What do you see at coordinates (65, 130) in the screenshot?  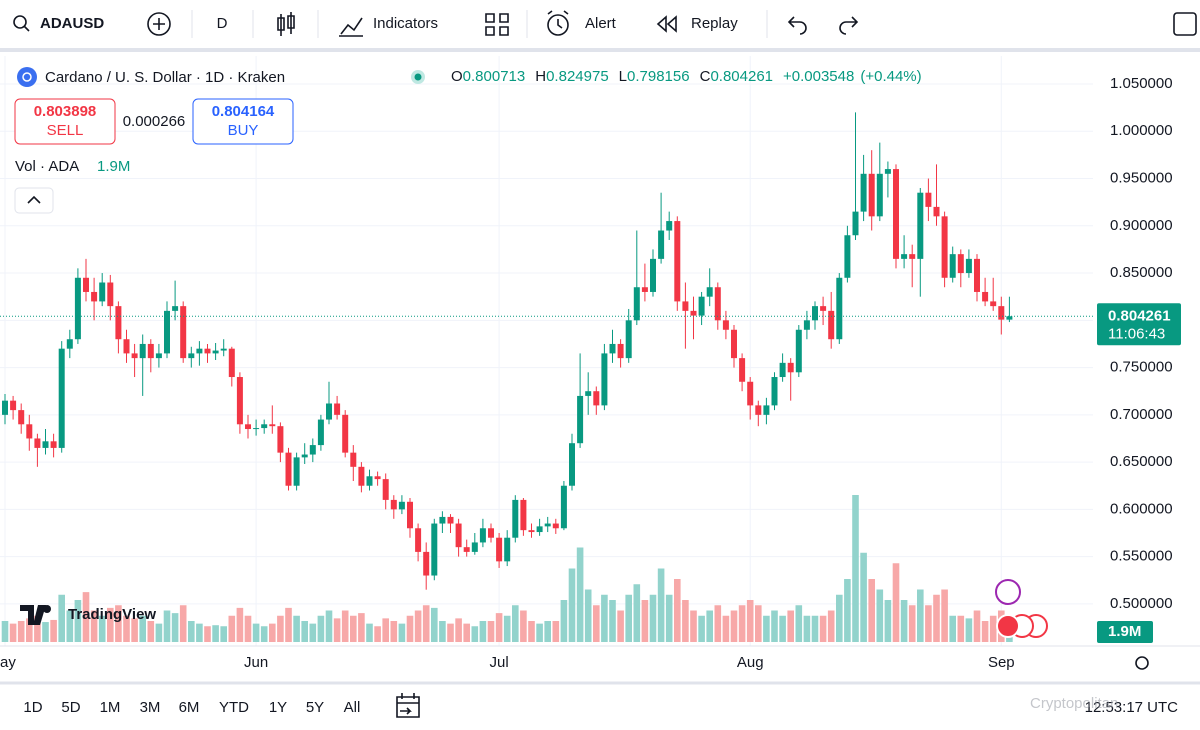 I see `sell-label: SELL` at bounding box center [65, 130].